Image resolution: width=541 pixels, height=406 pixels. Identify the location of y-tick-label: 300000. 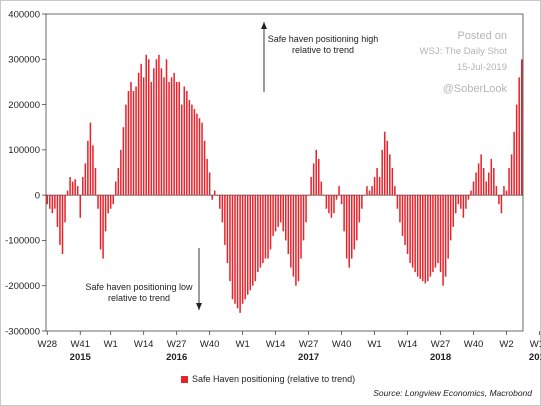
(24, 60).